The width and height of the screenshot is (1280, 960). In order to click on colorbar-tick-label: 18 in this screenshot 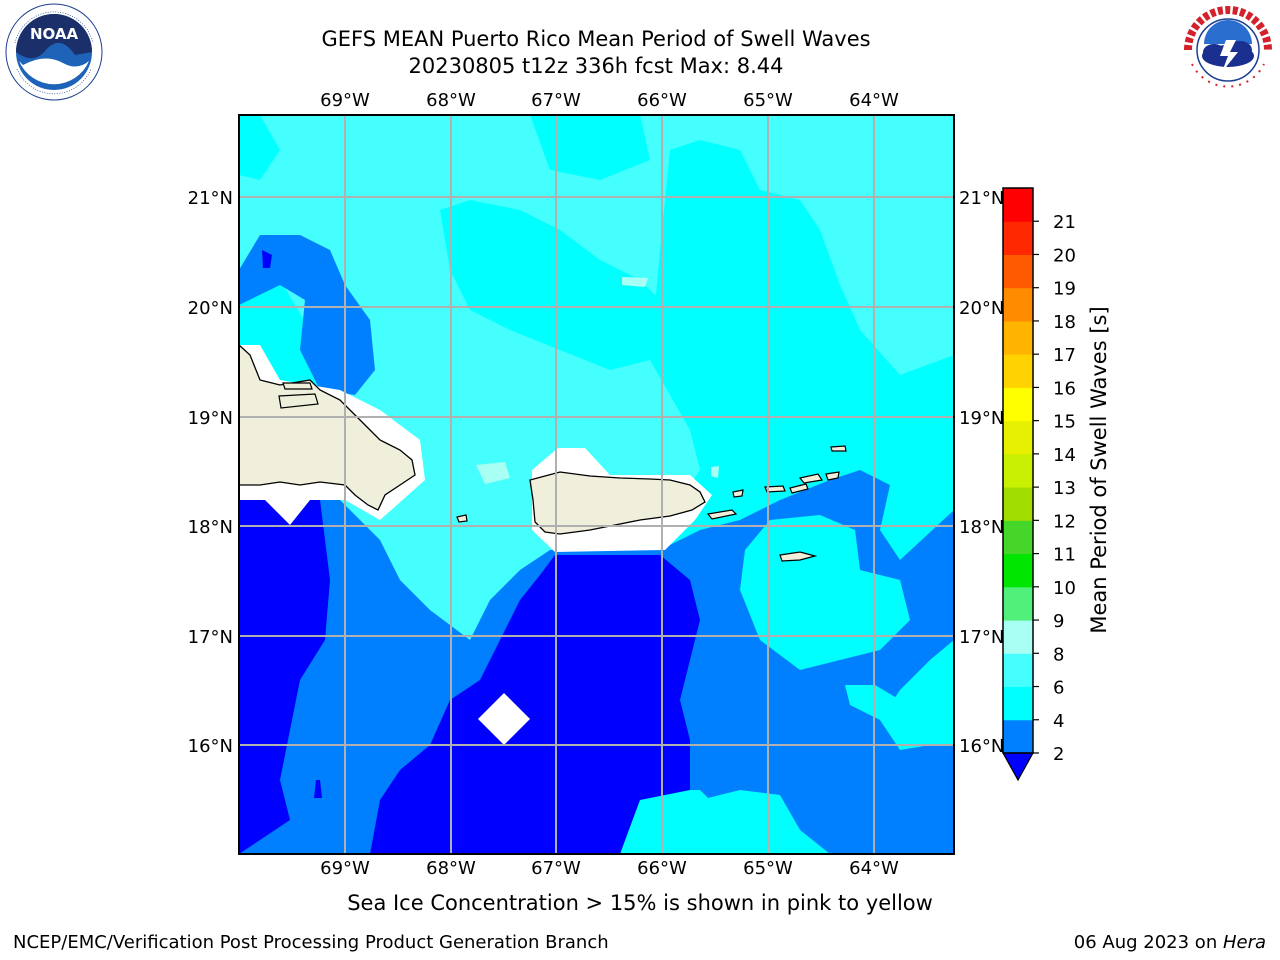, I will do `click(1064, 322)`.